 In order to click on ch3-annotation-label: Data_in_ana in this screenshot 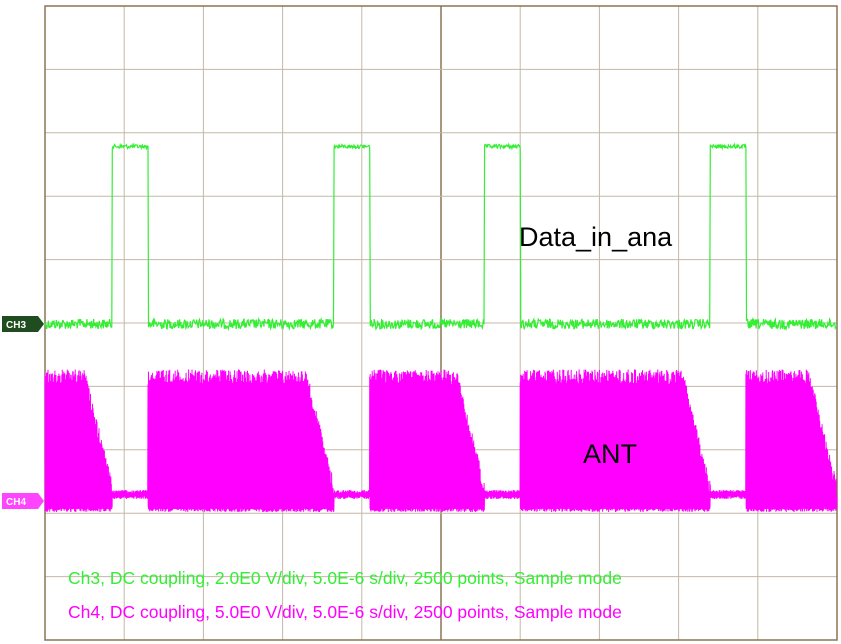, I will do `click(596, 237)`.